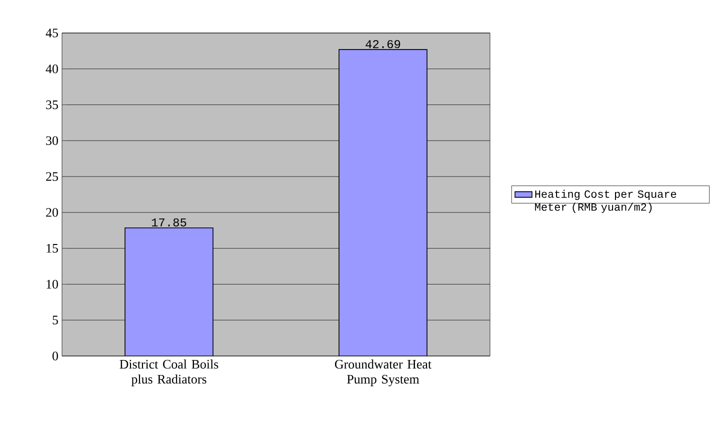  Describe the element at coordinates (169, 373) in the screenshot. I see `x-tick-label: District Coal Boils plus Radiators` at that location.